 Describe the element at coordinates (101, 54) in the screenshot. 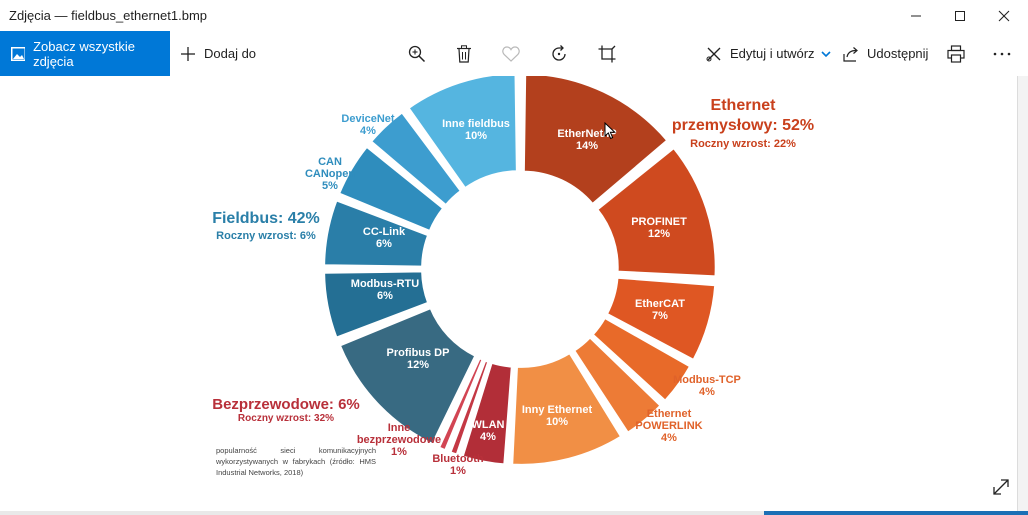

I see `see-all-photos-label: Zobacz wszystkie zdjęcia` at that location.